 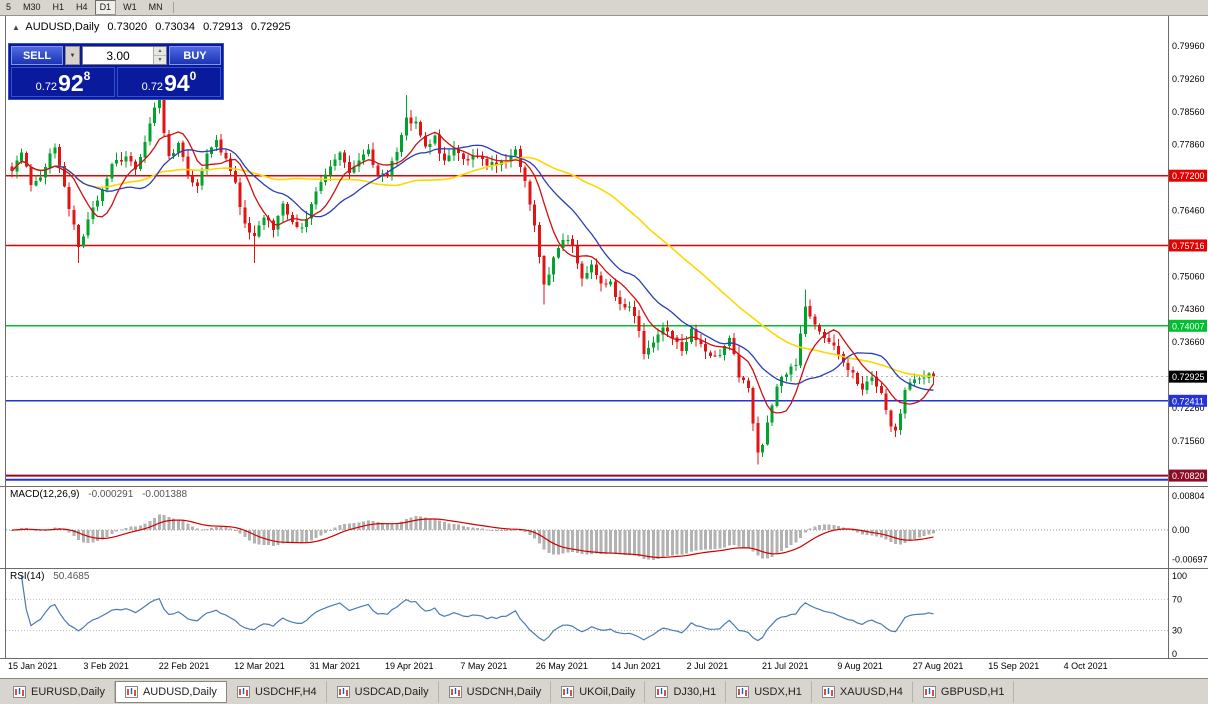 What do you see at coordinates (1188, 326) in the screenshot?
I see `svg-text: 0.74007` at bounding box center [1188, 326].